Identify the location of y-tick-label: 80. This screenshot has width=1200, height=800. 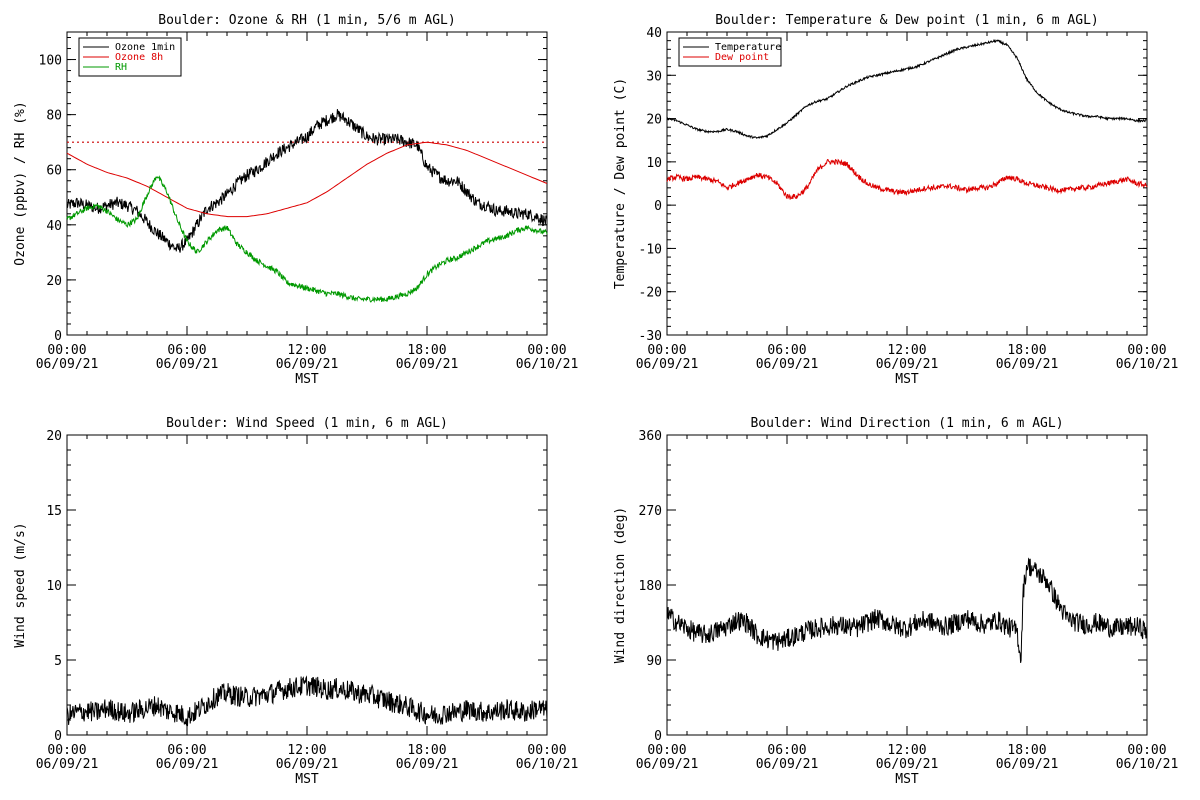
(54, 116).